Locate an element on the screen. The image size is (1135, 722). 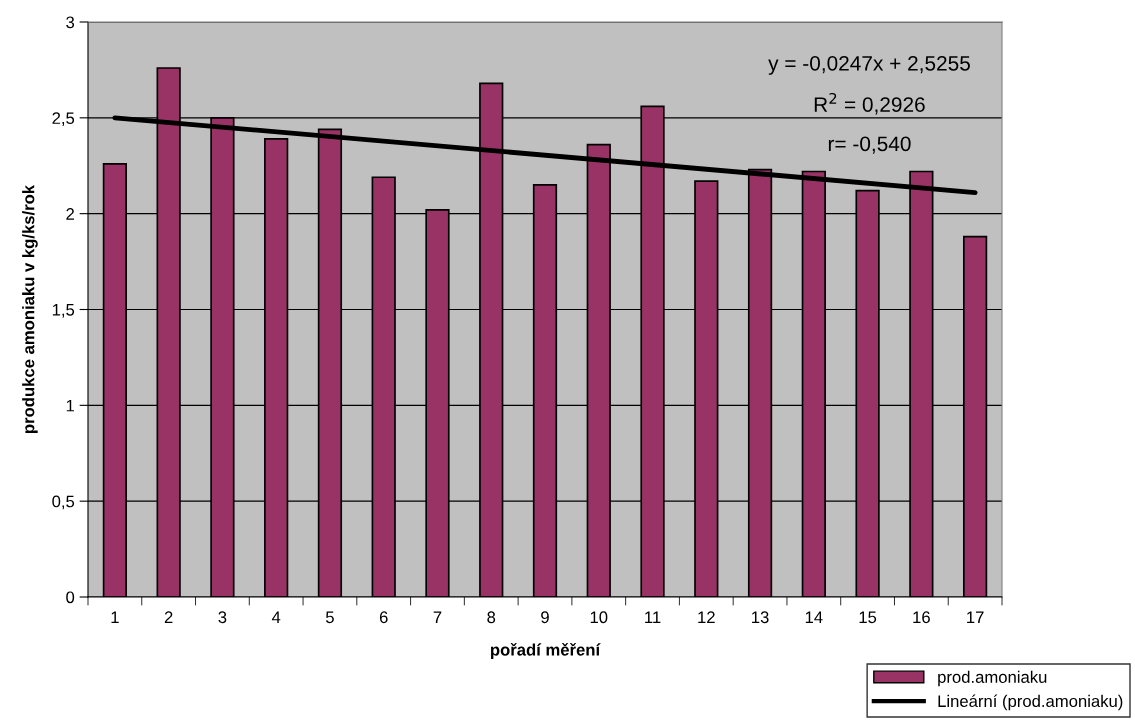
y-axis-title: produkce amoniaku v kg/ks/rok is located at coordinates (30, 308).